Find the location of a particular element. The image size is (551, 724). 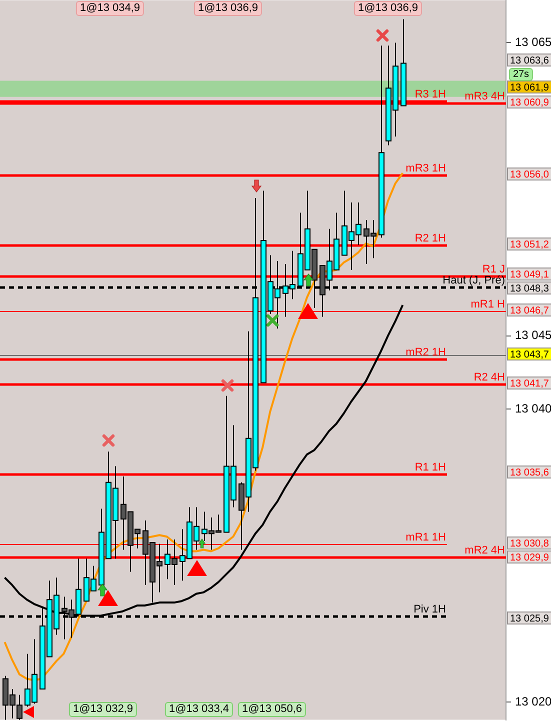

text: 13 048,3 is located at coordinates (530, 288).